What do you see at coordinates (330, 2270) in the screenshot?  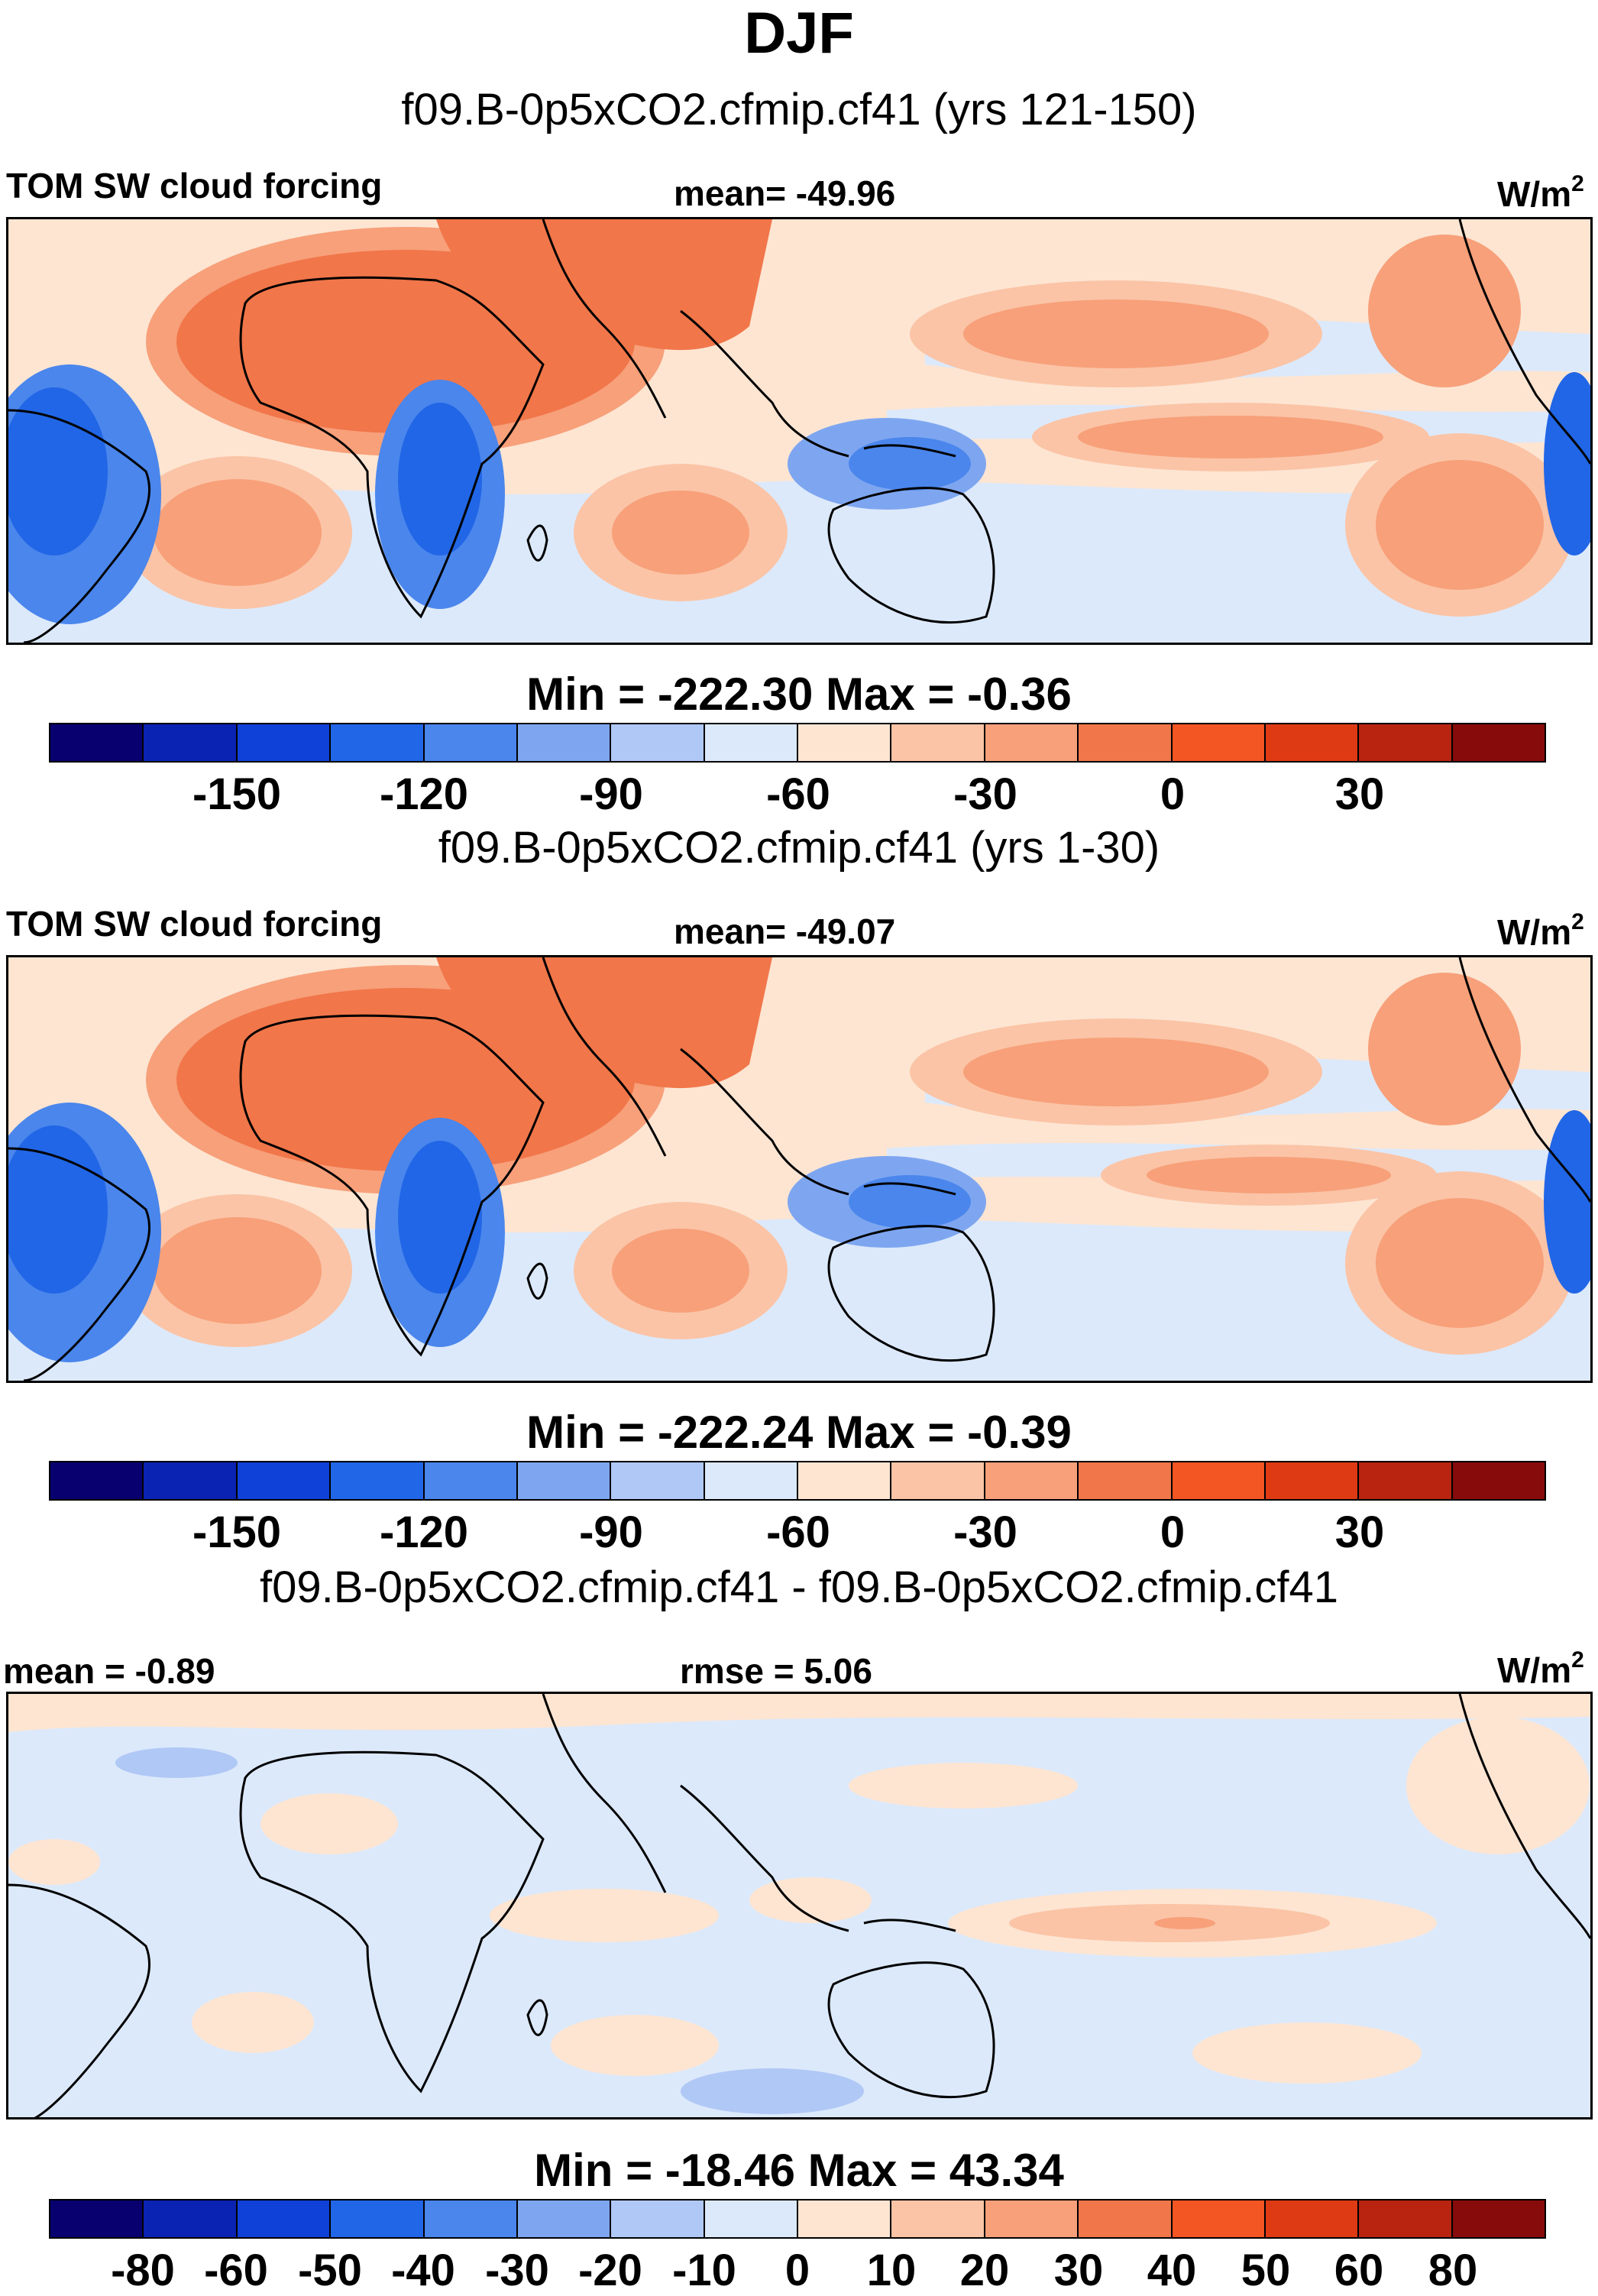 I see `colorbar-tick-label: -50` at bounding box center [330, 2270].